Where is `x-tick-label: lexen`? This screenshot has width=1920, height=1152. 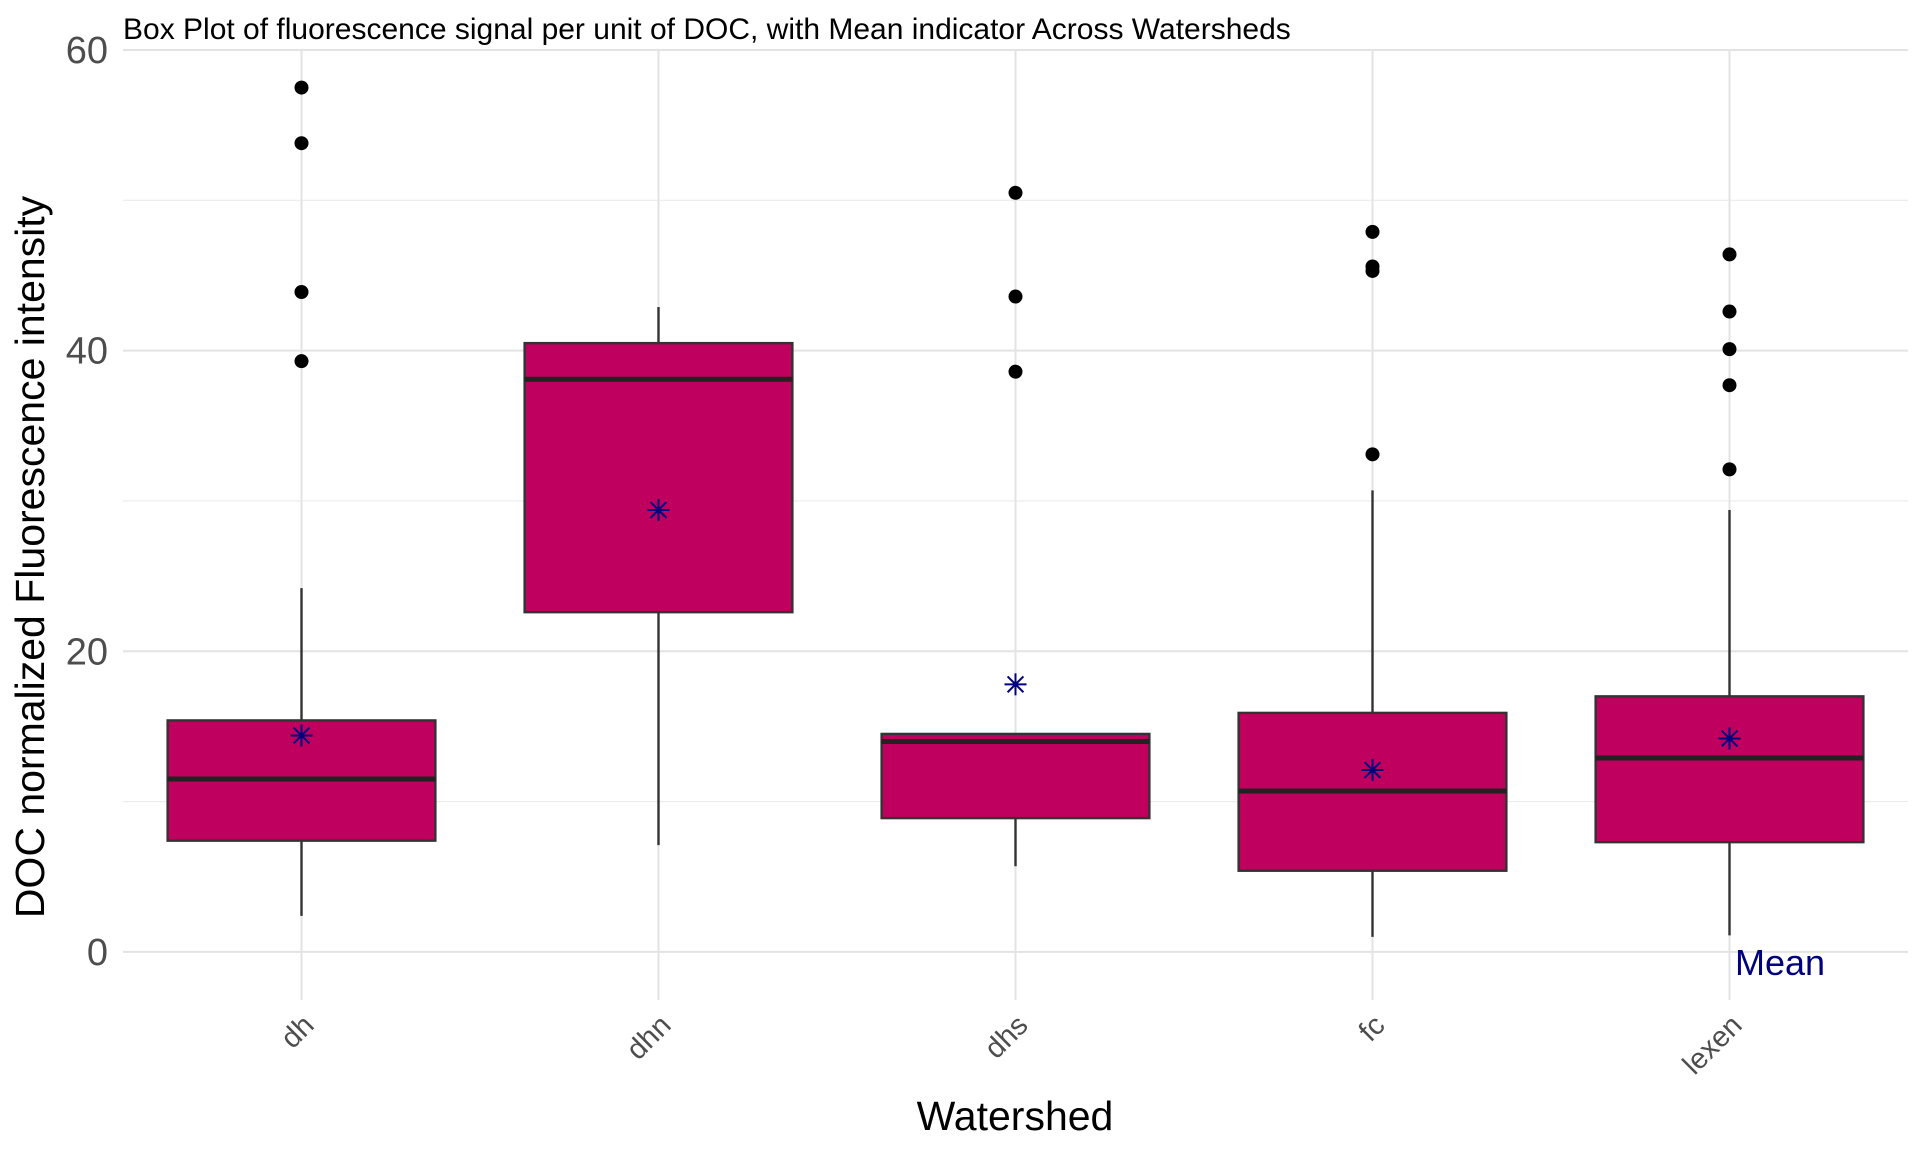 x-tick-label: lexen is located at coordinates (1713, 1045).